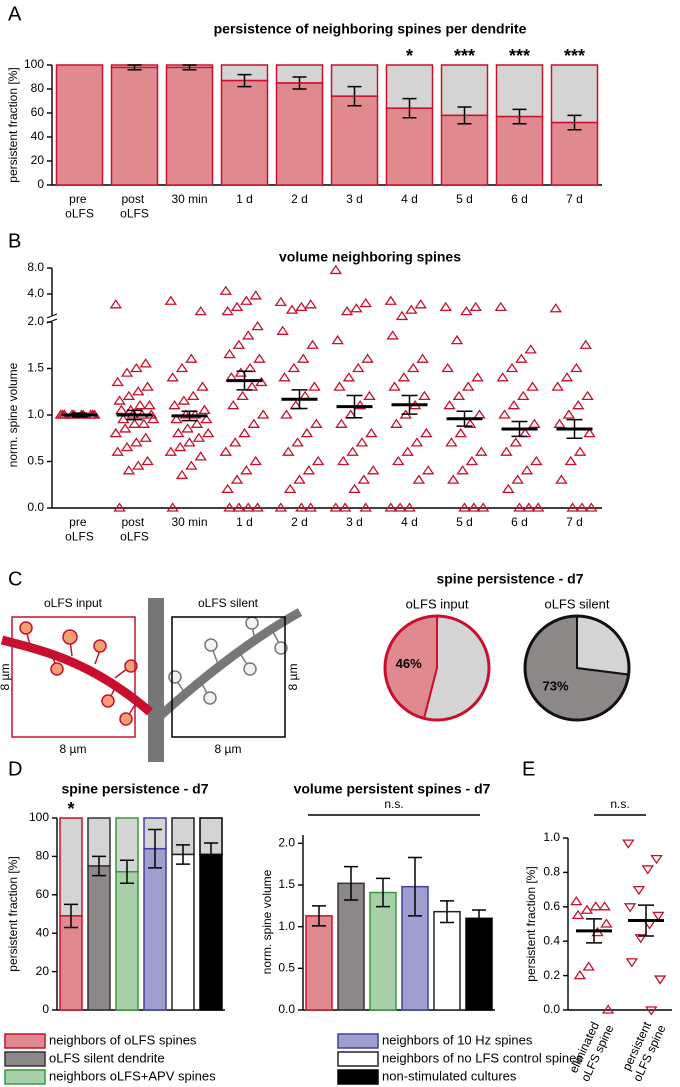  What do you see at coordinates (35, 507) in the screenshot?
I see `y-tick-label: 0.0` at bounding box center [35, 507].